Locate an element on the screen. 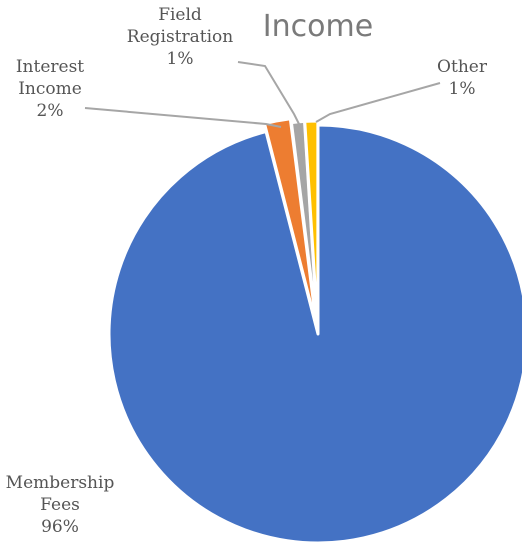 The width and height of the screenshot is (522, 556). slice-name-label: Fees is located at coordinates (60, 505).